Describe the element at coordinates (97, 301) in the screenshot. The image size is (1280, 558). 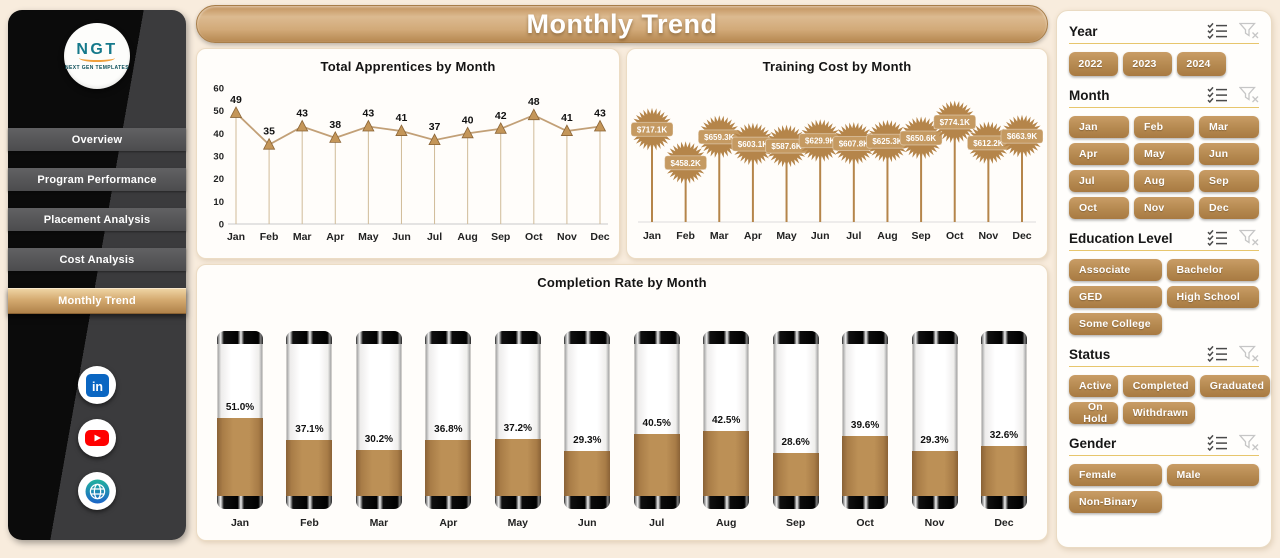
I see `sidebar-item-monthly-trend: Monthly Trend` at that location.